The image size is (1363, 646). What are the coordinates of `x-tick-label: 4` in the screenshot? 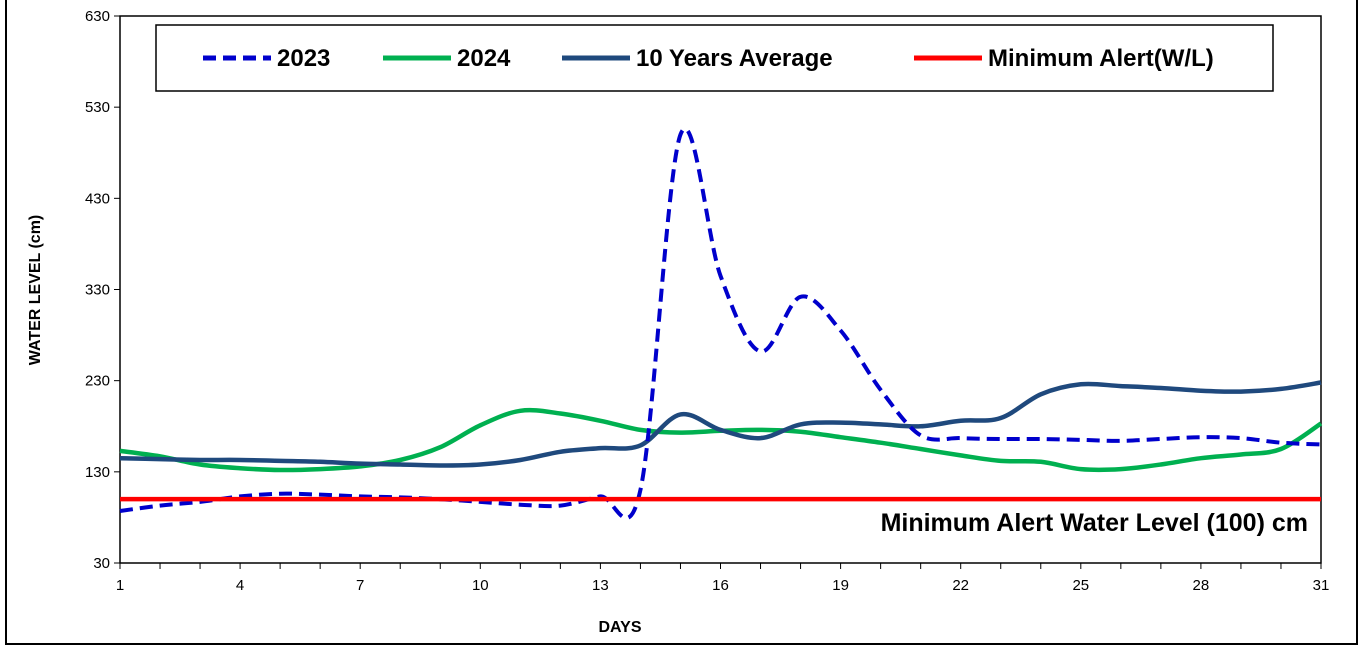 It's located at (240, 585).